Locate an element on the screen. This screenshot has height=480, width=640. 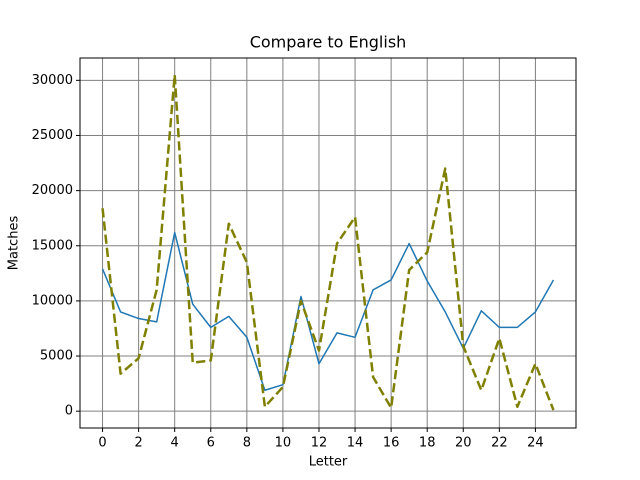
y-tick-label: 0 is located at coordinates (69, 411).